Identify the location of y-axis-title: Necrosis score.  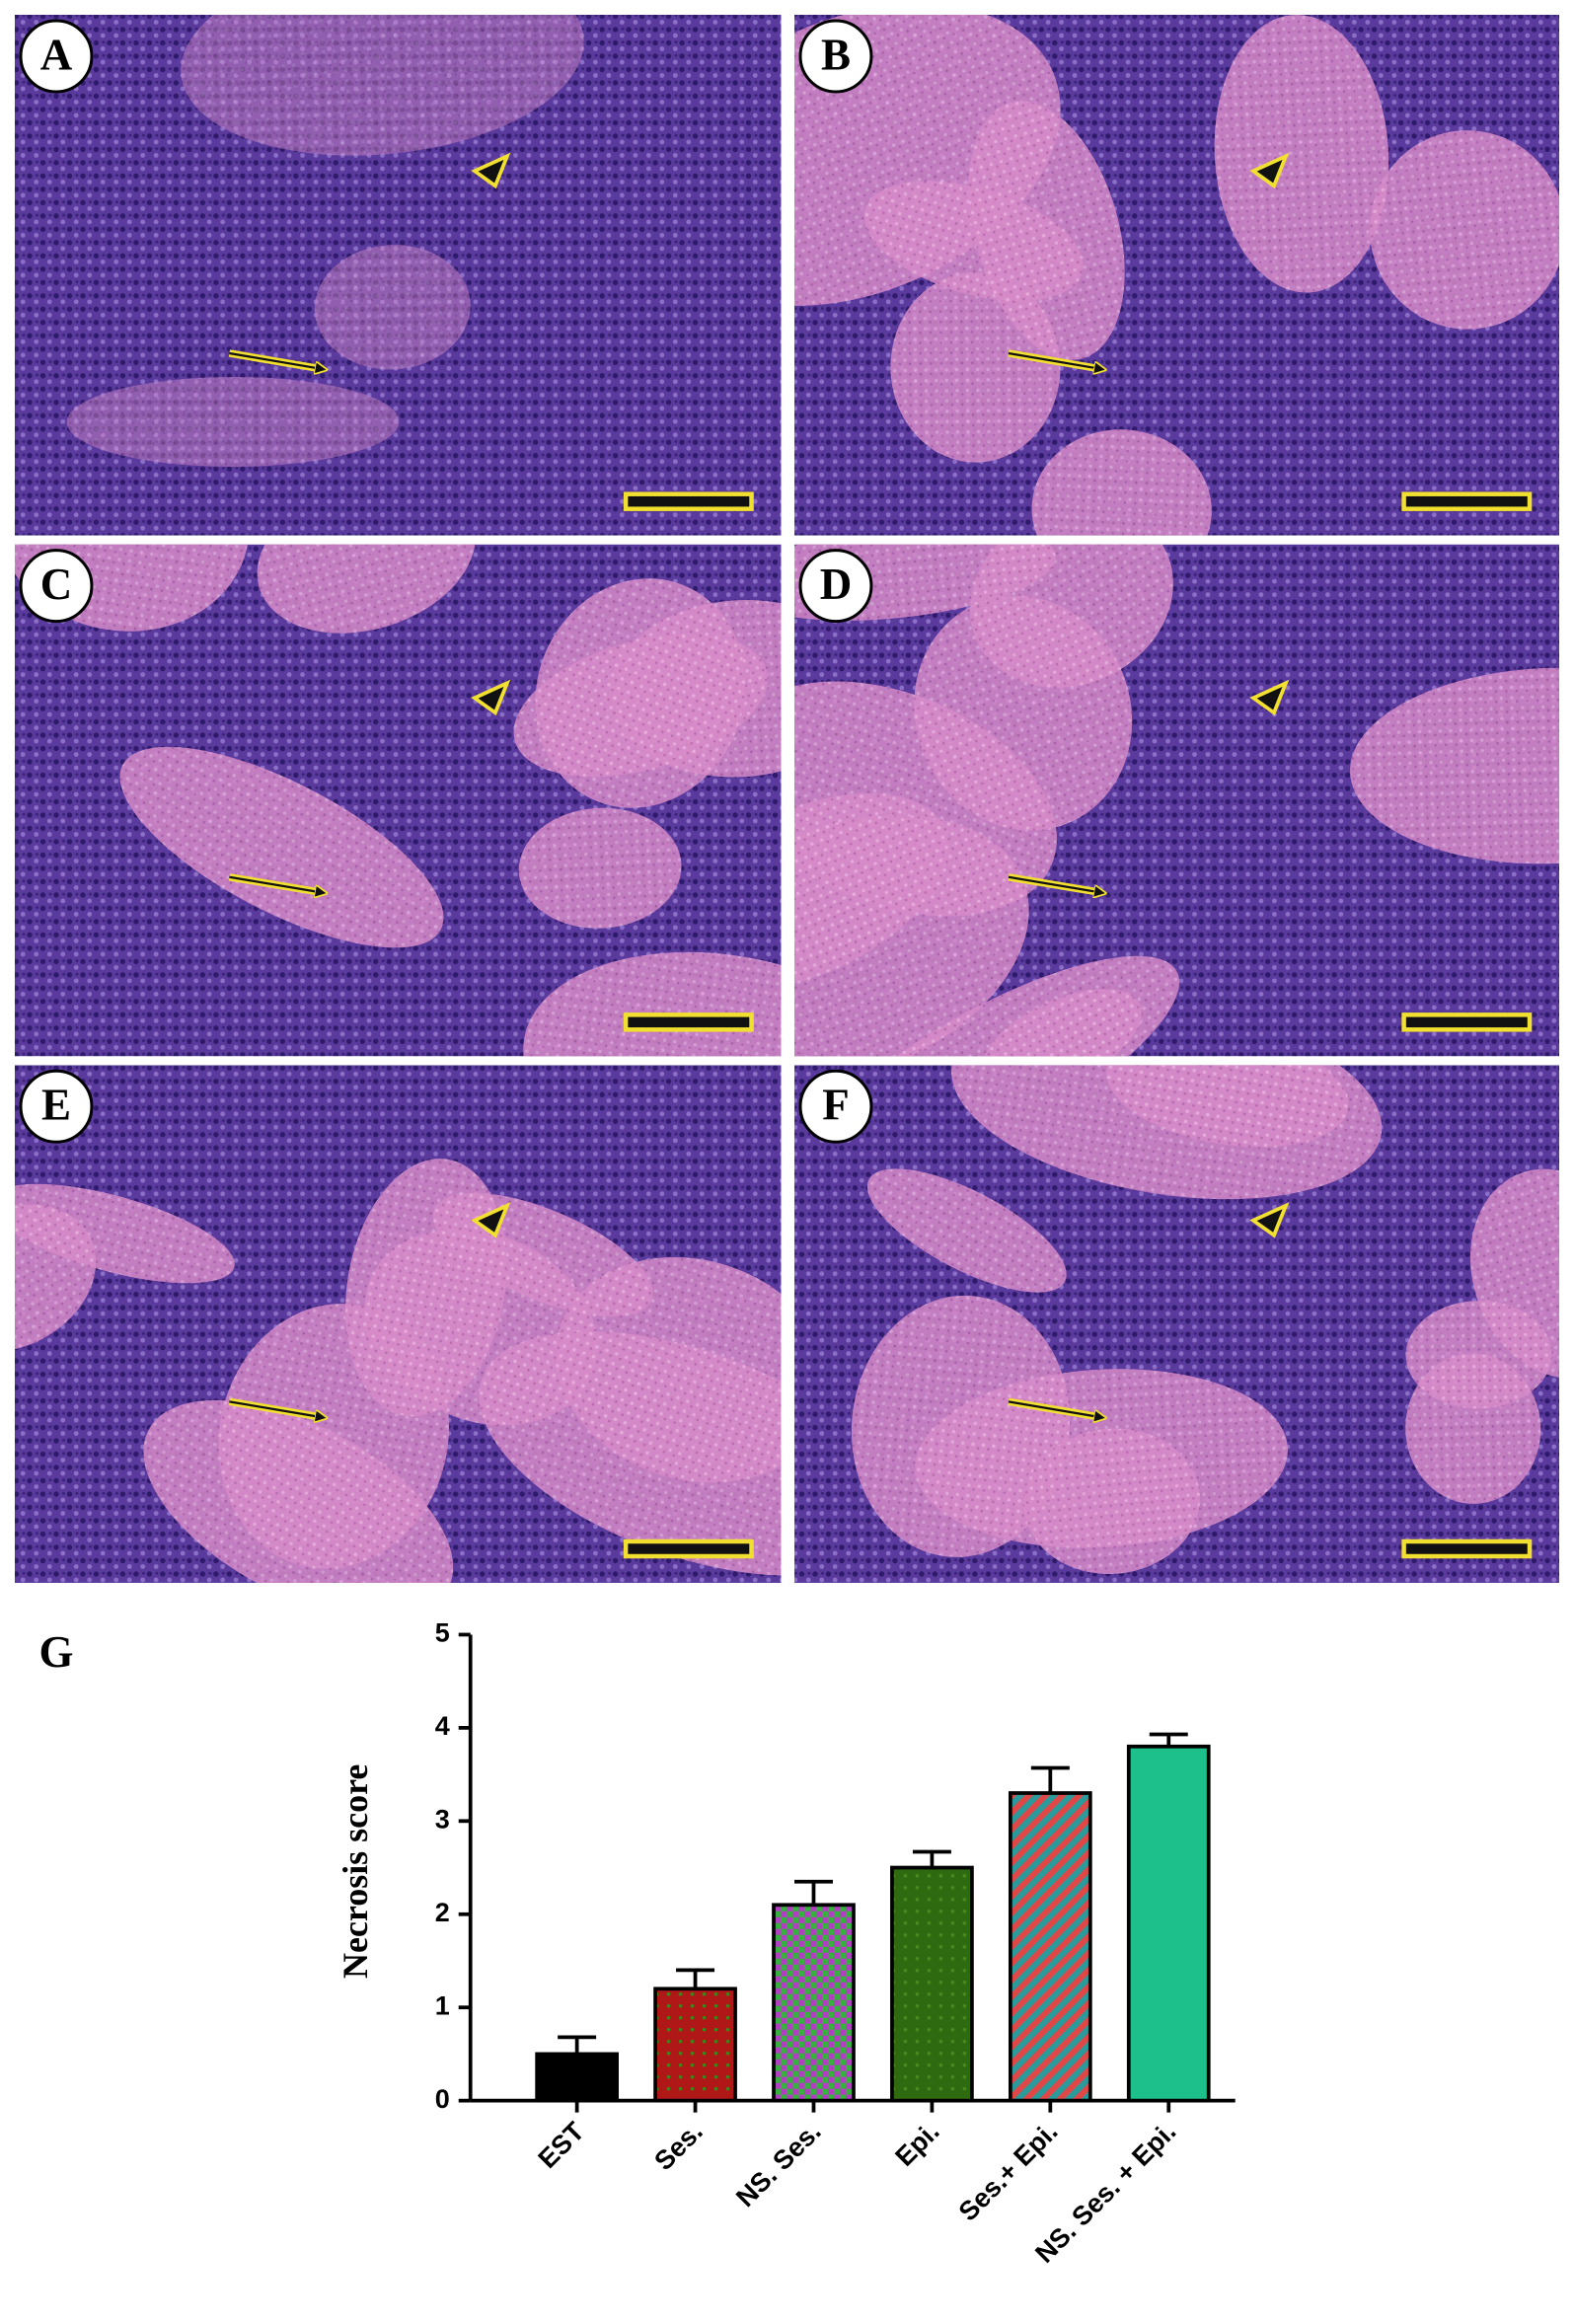
(355, 1872).